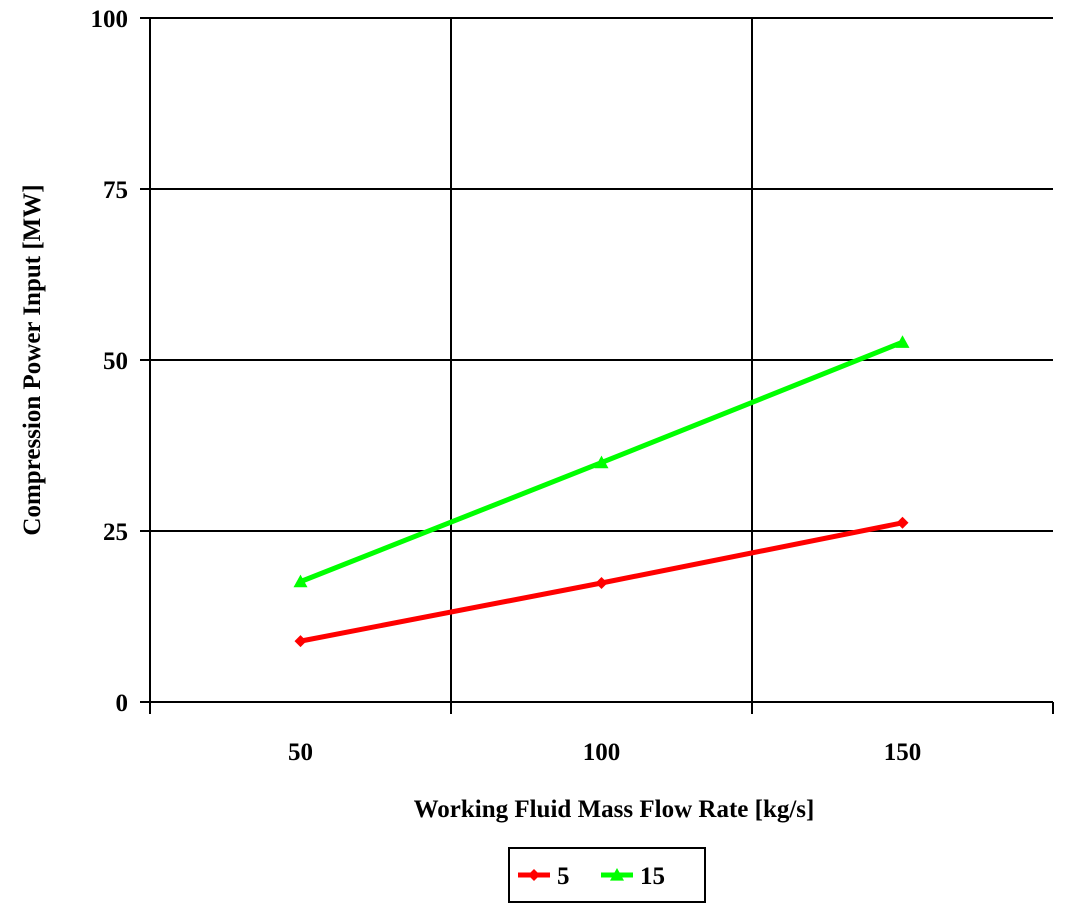  I want to click on legend-label-15: 15, so click(652, 876).